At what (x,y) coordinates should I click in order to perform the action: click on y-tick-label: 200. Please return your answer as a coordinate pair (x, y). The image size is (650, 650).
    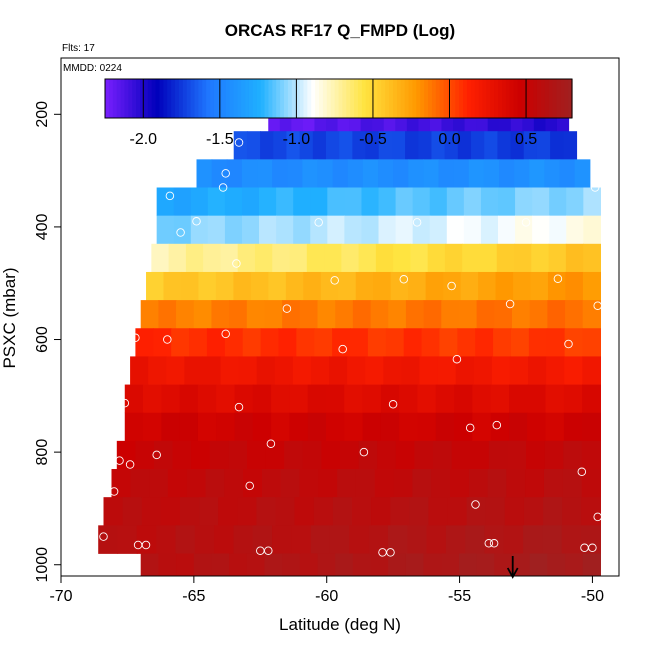
    Looking at the image, I should click on (42, 114).